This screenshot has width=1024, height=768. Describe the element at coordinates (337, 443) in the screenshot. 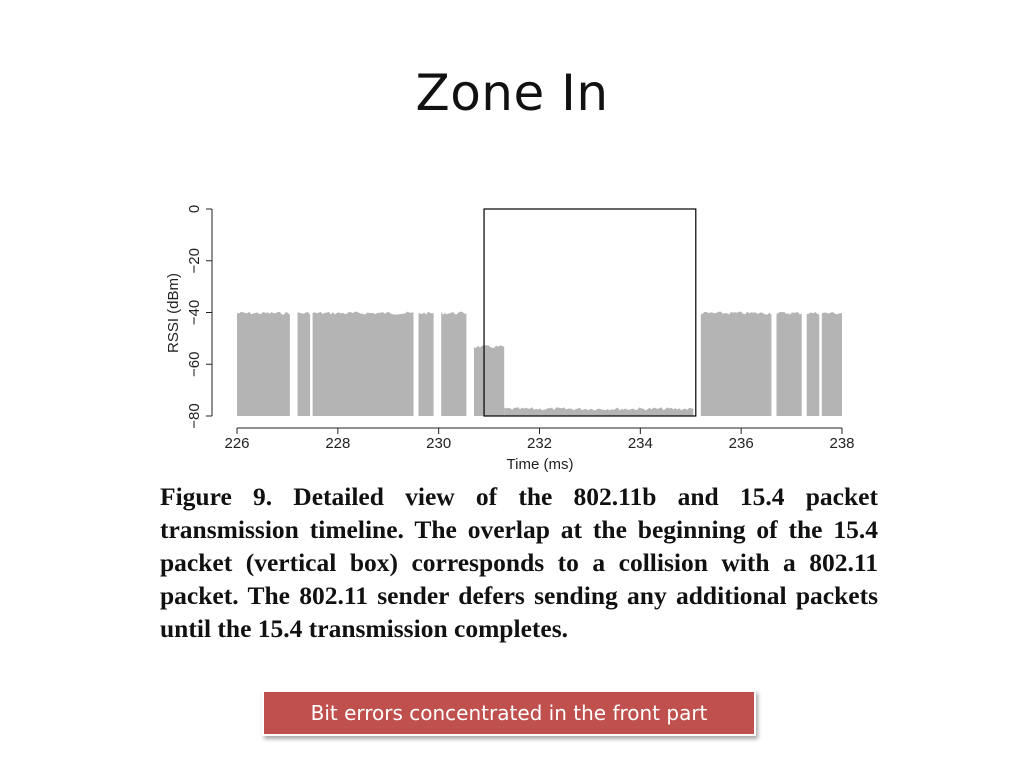

I see `x-tick-label: 228` at that location.